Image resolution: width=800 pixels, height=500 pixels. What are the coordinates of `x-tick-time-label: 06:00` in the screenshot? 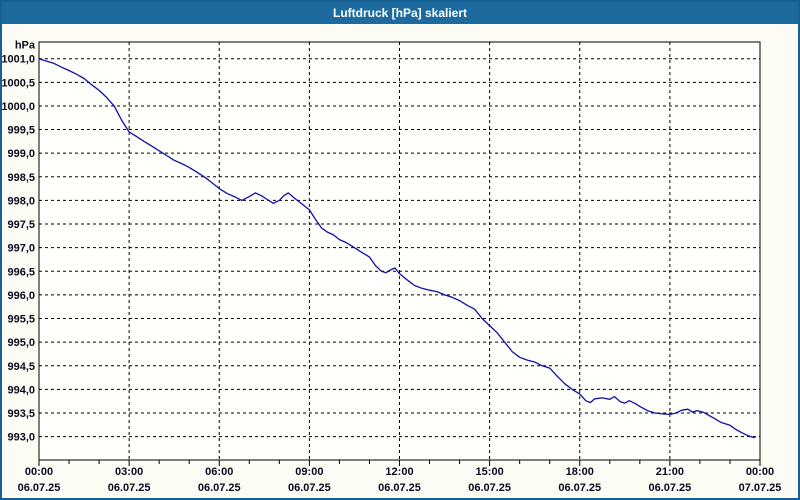 It's located at (219, 472).